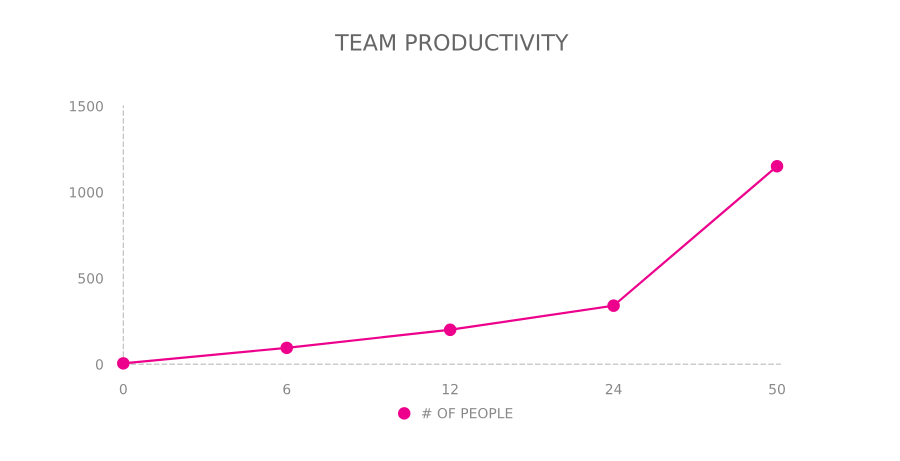 The image size is (900, 461). I want to click on x-tick-label: 6, so click(286, 389).